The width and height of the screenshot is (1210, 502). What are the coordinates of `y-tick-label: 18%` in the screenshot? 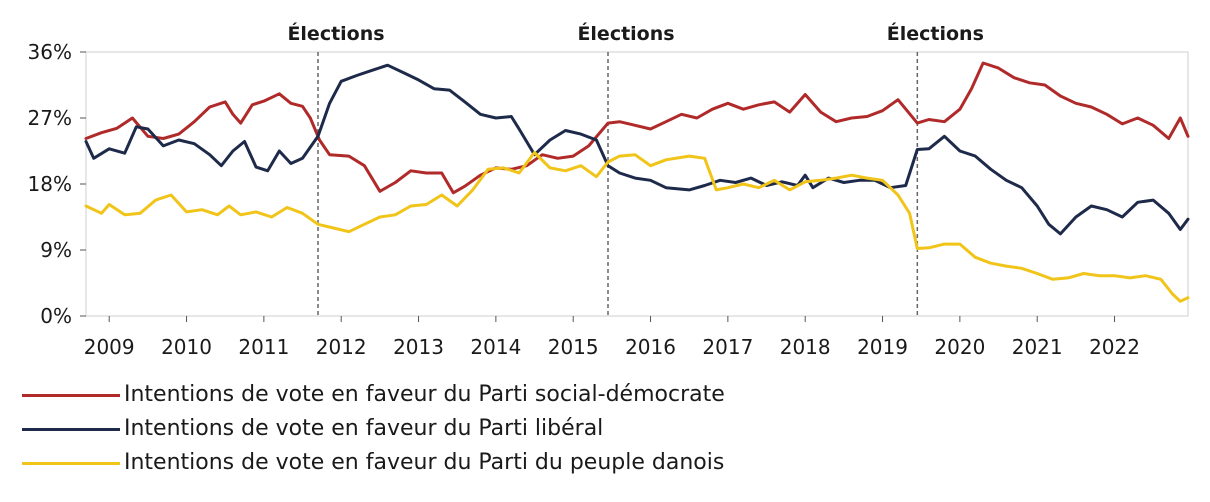 It's located at (50, 184).